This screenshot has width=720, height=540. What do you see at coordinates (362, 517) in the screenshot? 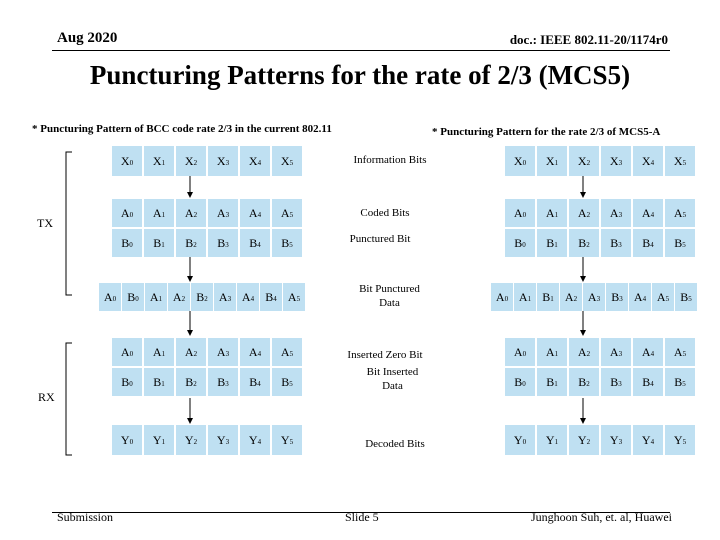
I see `footer-slide-number: Slide 5` at bounding box center [362, 517].